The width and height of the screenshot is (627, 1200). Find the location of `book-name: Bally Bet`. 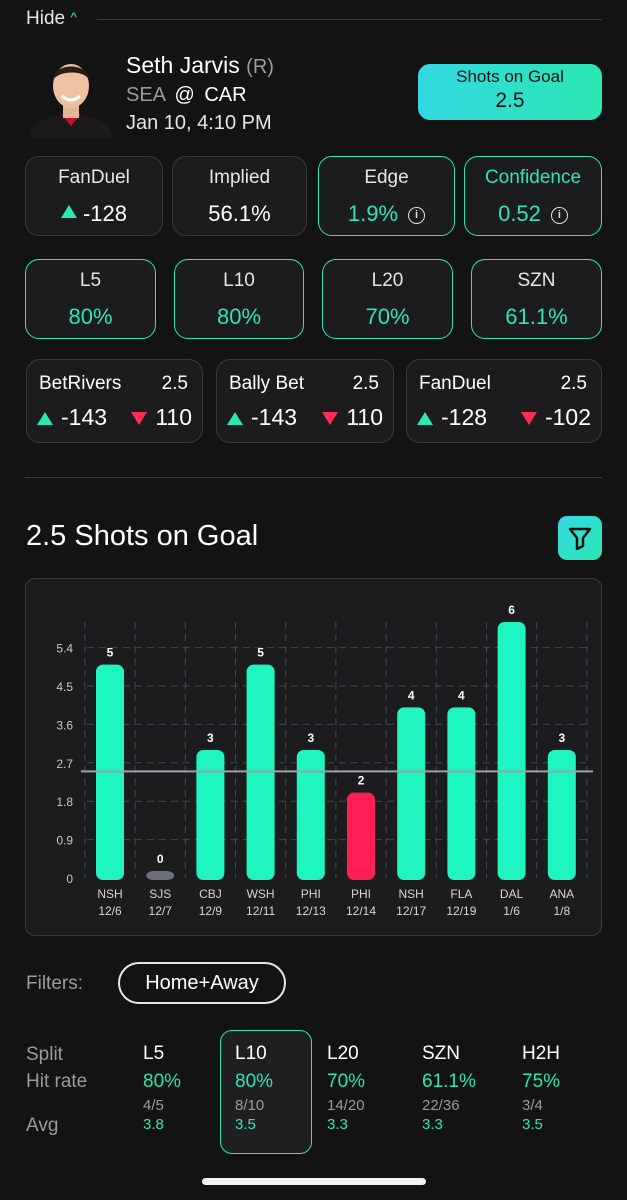

book-name: Bally Bet is located at coordinates (266, 383).